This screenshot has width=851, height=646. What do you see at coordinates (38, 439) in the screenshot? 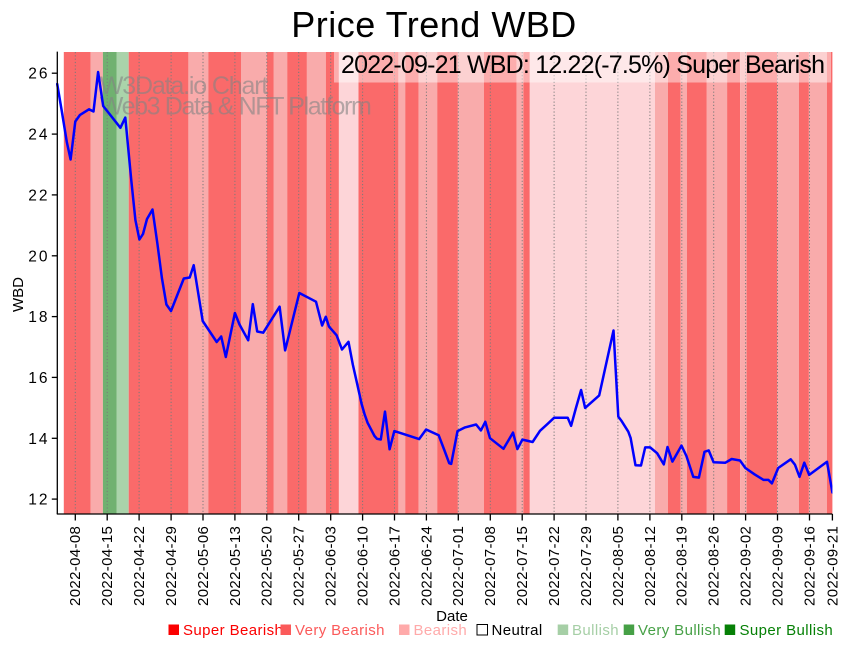
I see `svg-text: 14` at bounding box center [38, 439].